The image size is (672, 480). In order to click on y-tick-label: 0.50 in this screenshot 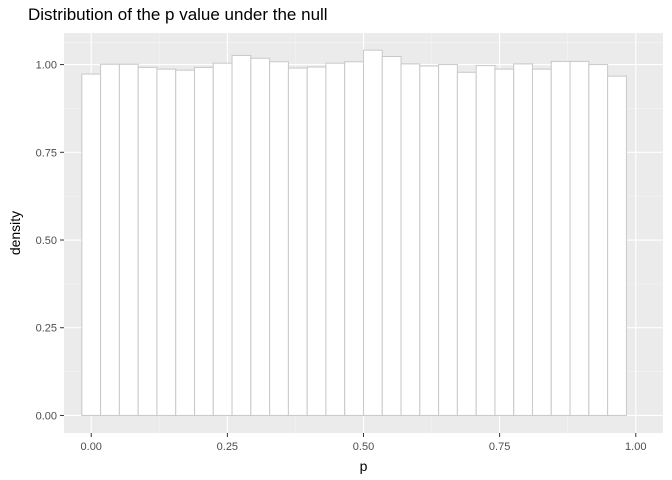, I will do `click(46, 241)`.